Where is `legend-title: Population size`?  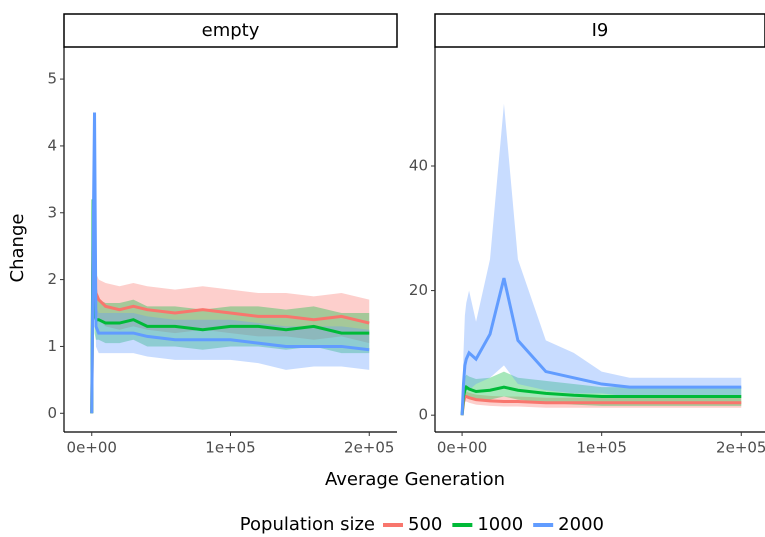 legend-title: Population size is located at coordinates (307, 524).